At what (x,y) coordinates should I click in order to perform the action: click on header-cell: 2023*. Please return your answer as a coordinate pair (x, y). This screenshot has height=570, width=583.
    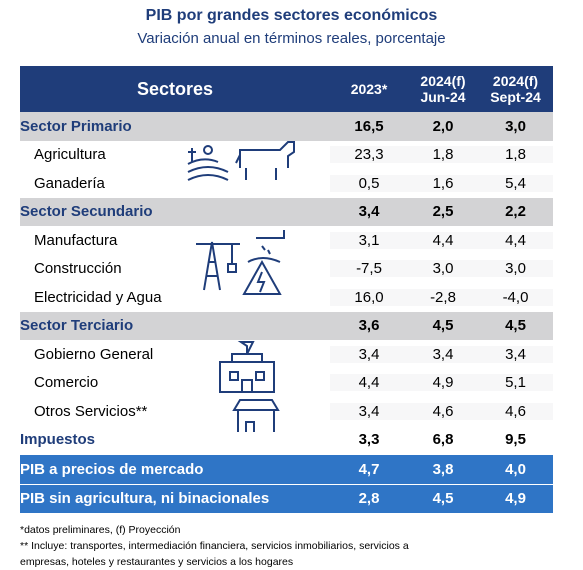
    Looking at the image, I should click on (369, 89).